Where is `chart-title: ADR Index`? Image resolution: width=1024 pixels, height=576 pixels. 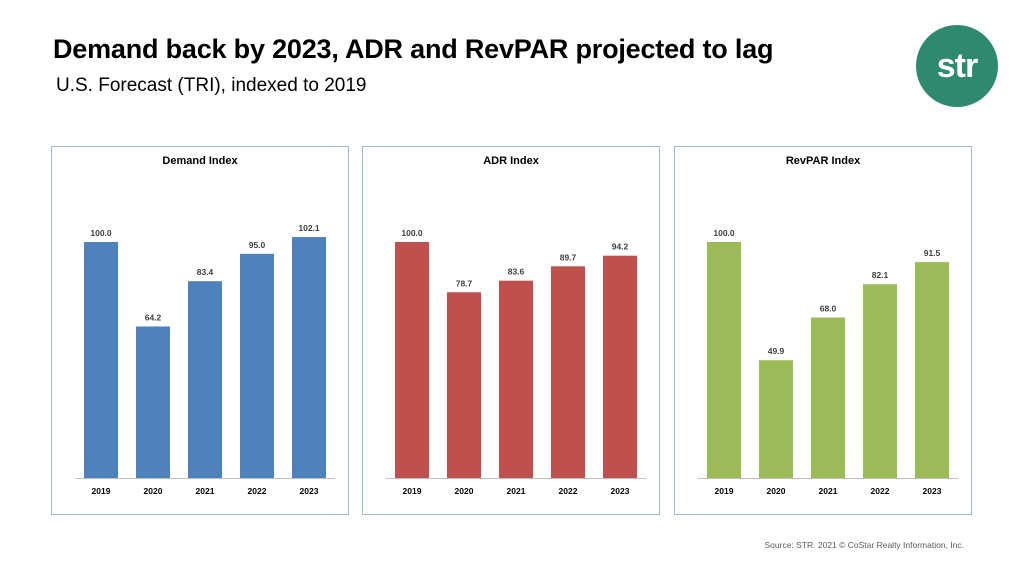 chart-title: ADR Index is located at coordinates (511, 161).